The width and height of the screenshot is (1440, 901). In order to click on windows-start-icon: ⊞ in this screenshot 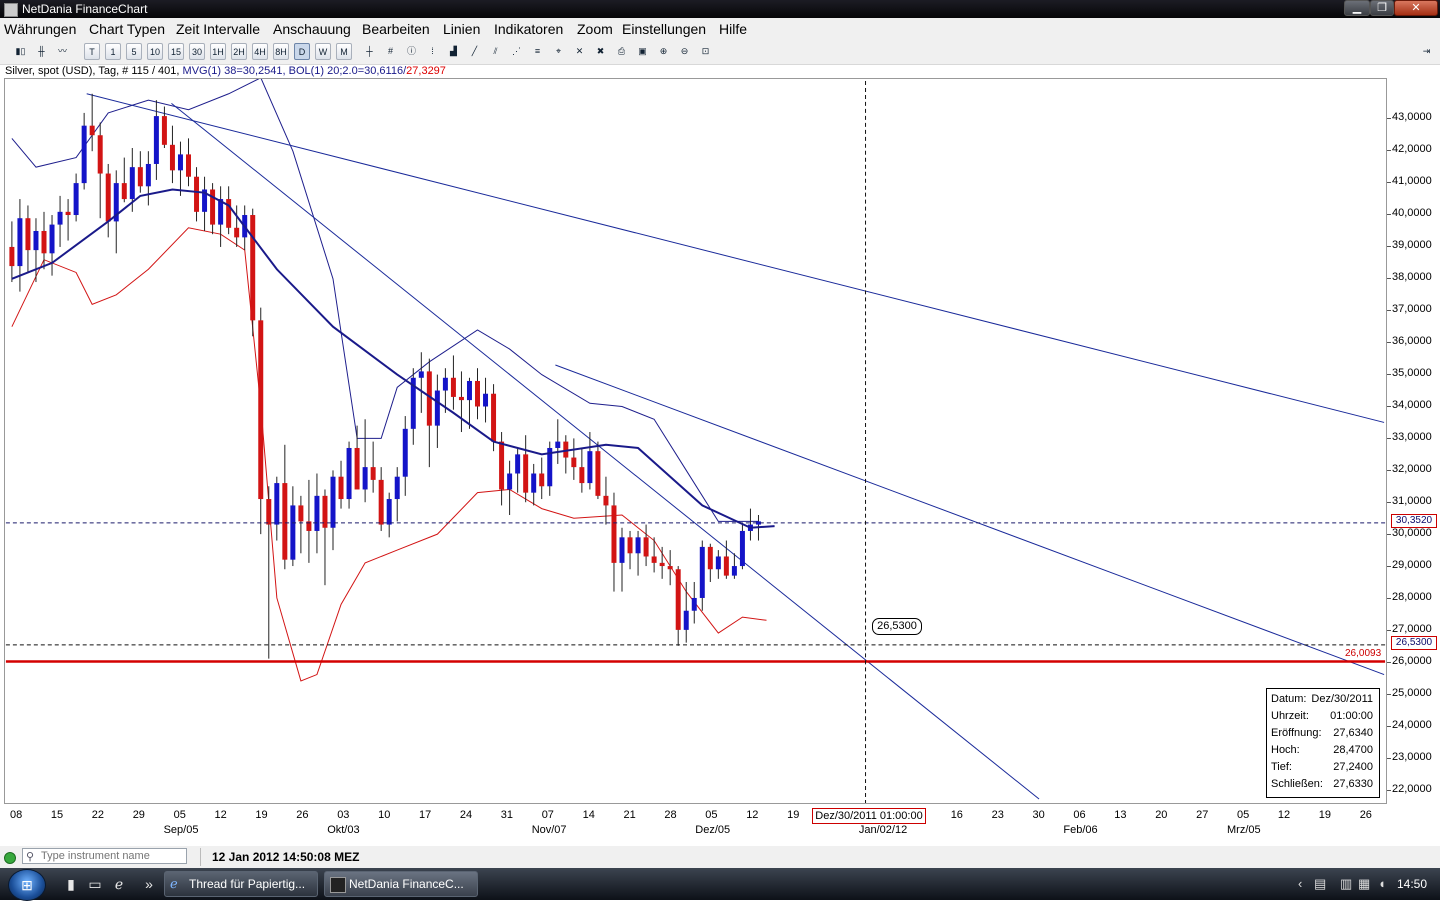, I will do `click(27, 885)`.